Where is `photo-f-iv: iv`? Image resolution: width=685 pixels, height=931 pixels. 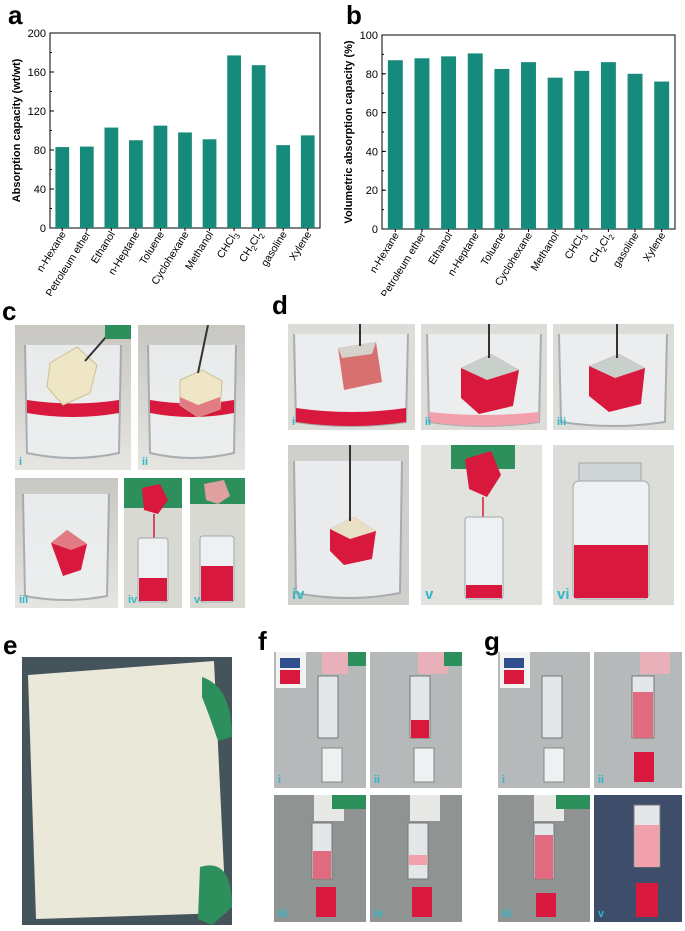 photo-f-iv: iv is located at coordinates (416, 858).